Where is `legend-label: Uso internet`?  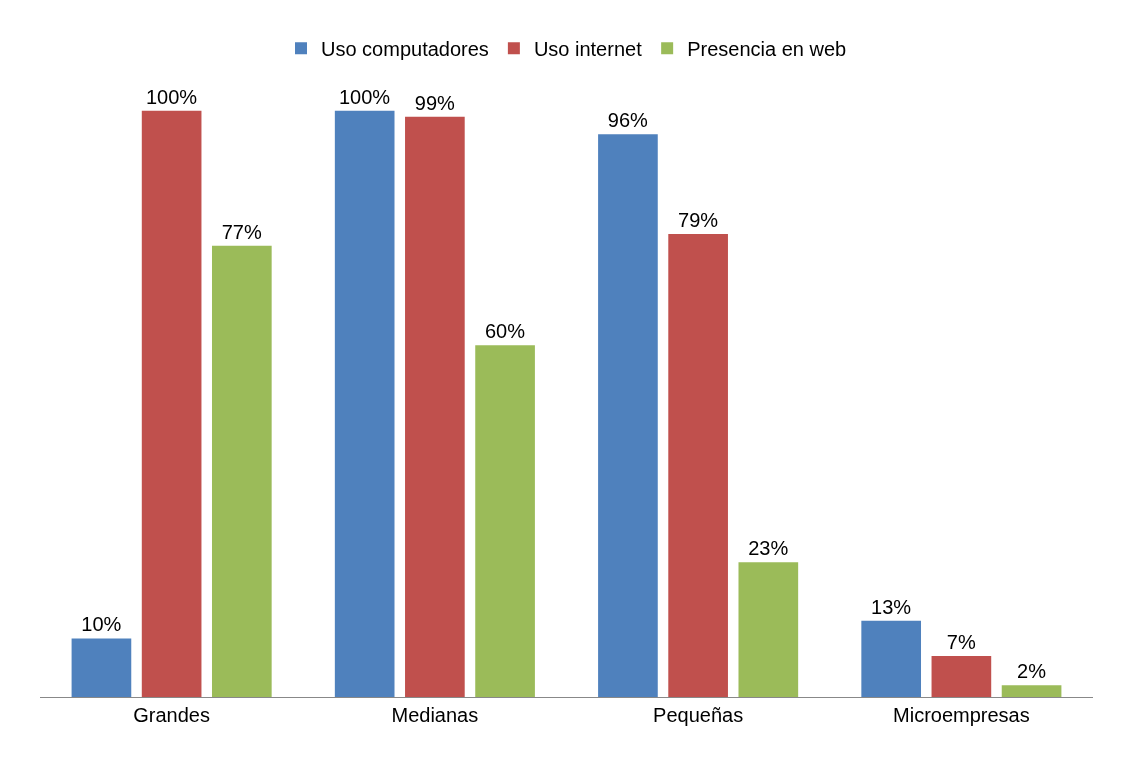 legend-label: Uso internet is located at coordinates (588, 48).